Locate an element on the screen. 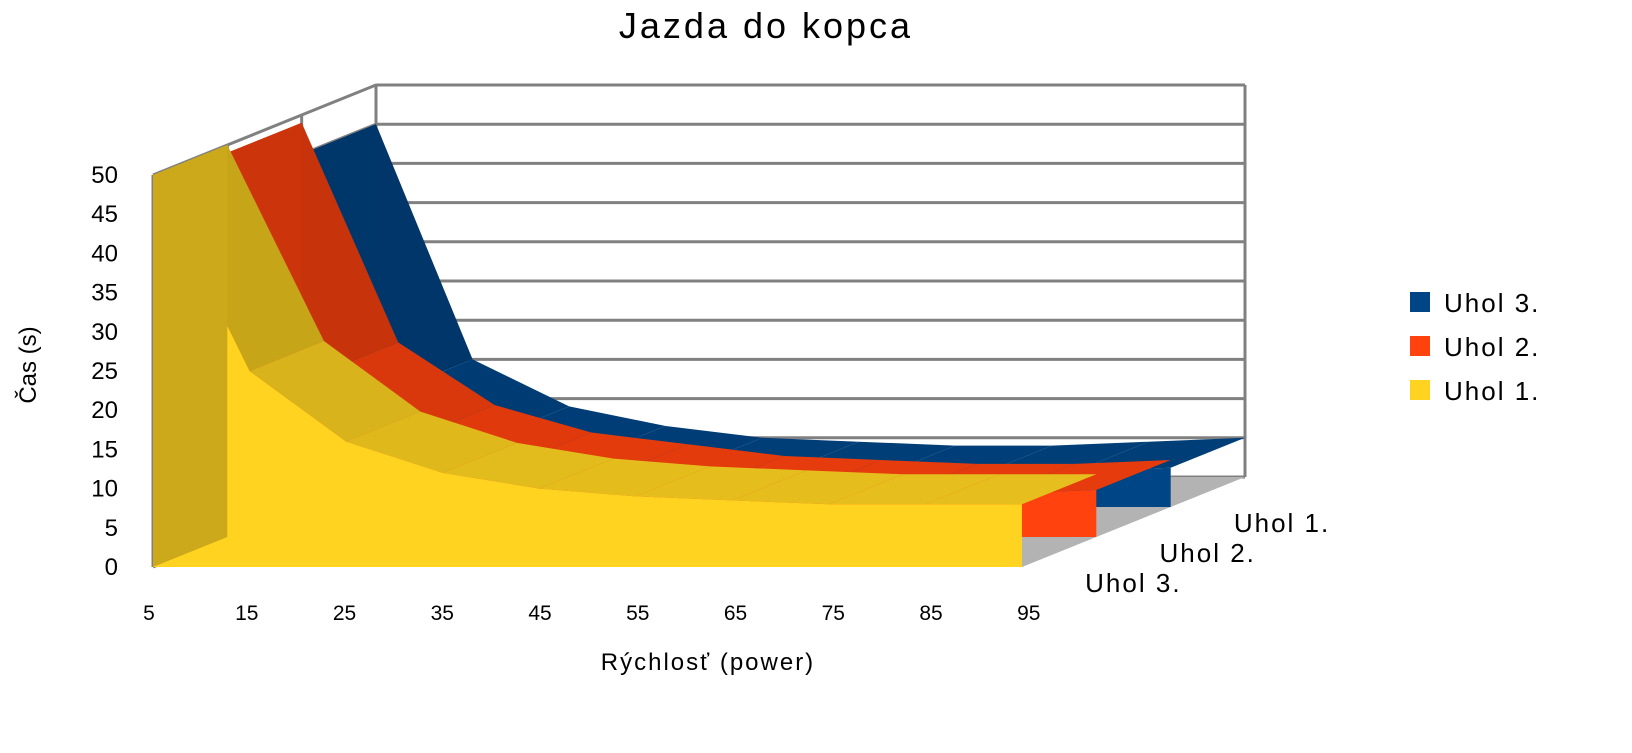 This screenshot has width=1632, height=753. y-tick-label: 20 is located at coordinates (104, 410).